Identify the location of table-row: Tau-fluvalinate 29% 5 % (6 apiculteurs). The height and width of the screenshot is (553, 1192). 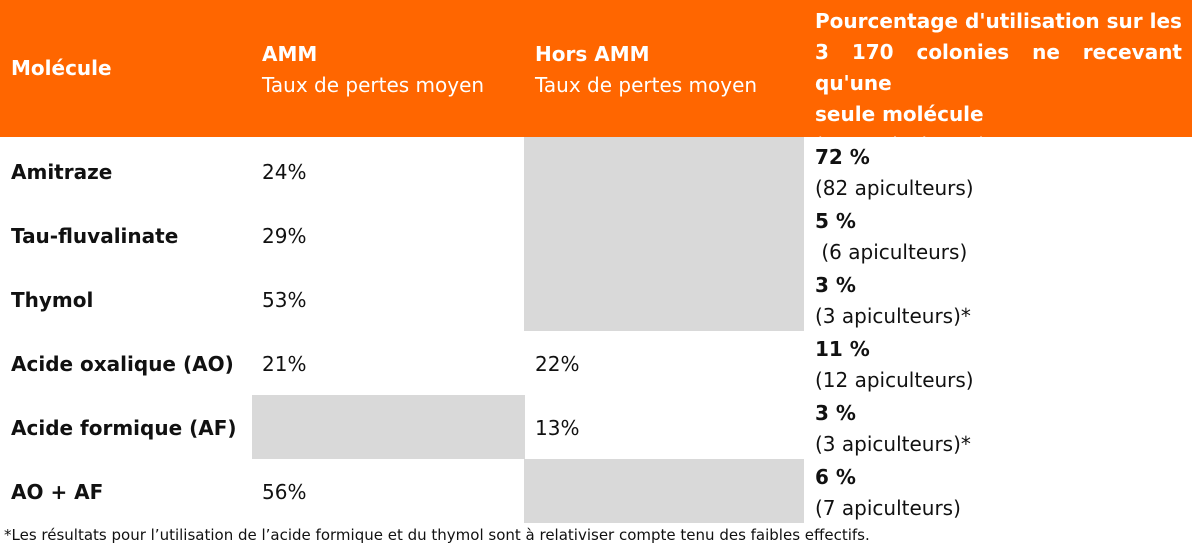
(596, 236).